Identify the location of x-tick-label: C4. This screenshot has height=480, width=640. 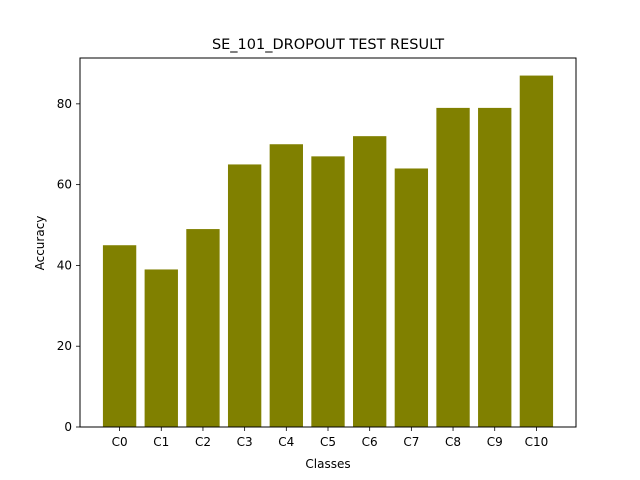
(286, 442).